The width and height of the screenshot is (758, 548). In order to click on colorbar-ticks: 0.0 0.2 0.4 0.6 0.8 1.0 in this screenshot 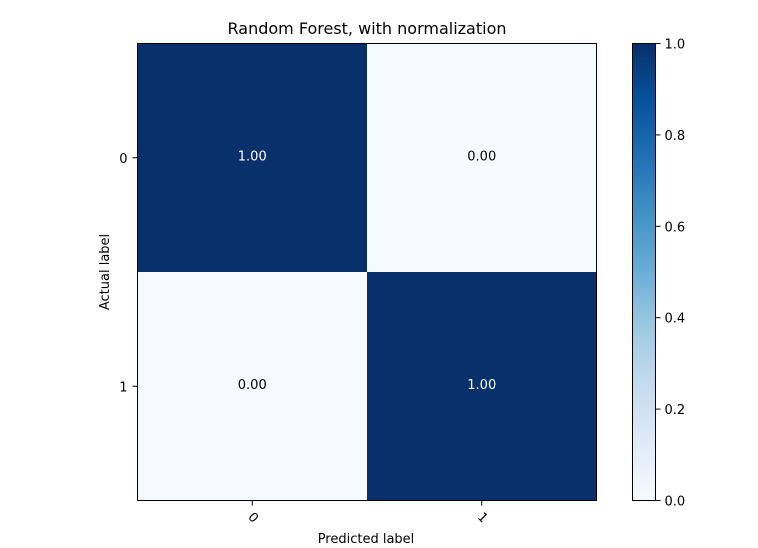, I will do `click(670, 274)`.